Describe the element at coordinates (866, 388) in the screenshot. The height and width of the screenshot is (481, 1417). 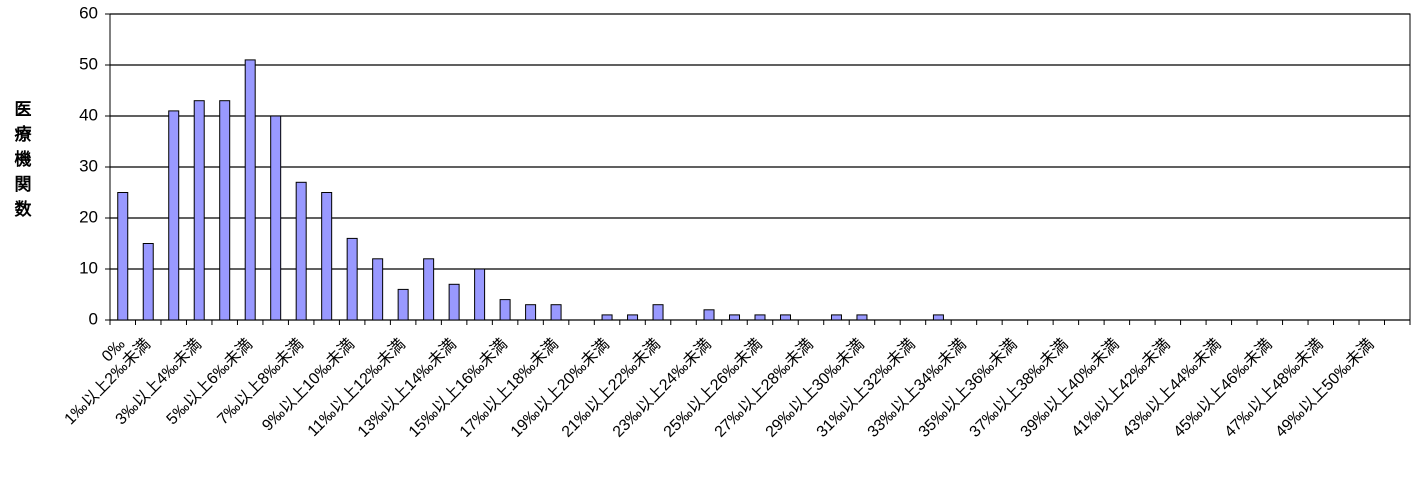
I see `x-tick-label: 31‰以上32‰未満` at that location.